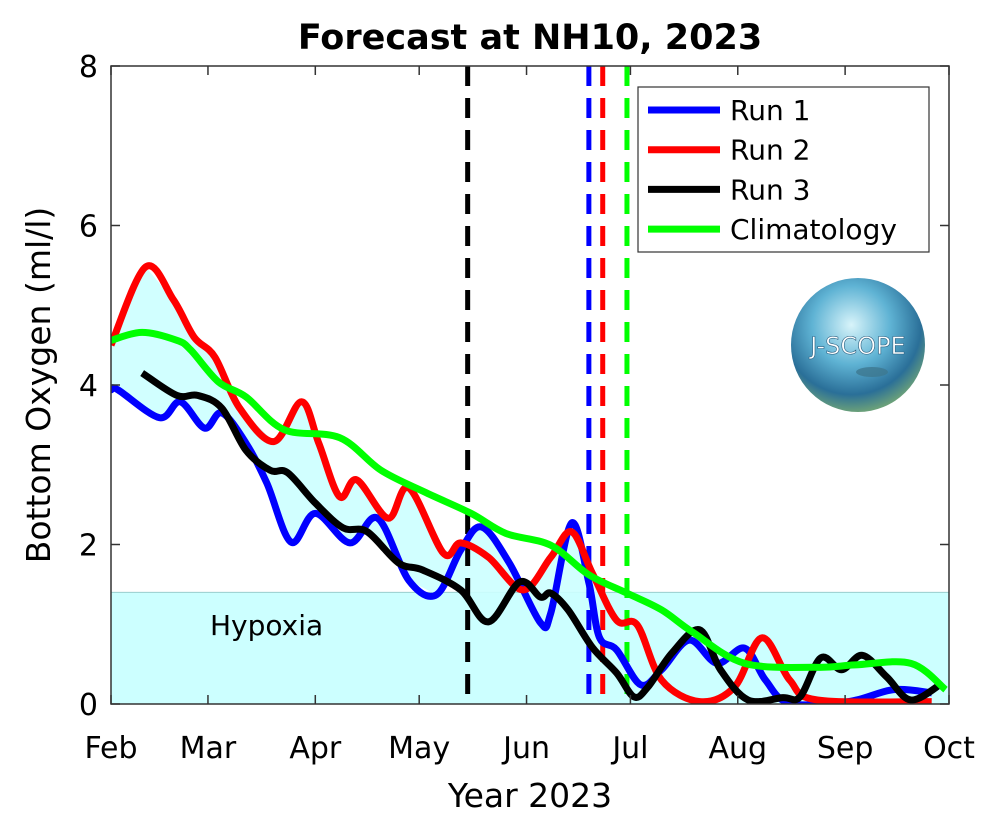  Describe the element at coordinates (529, 795) in the screenshot. I see `x-axis-label: Year 2023` at that location.